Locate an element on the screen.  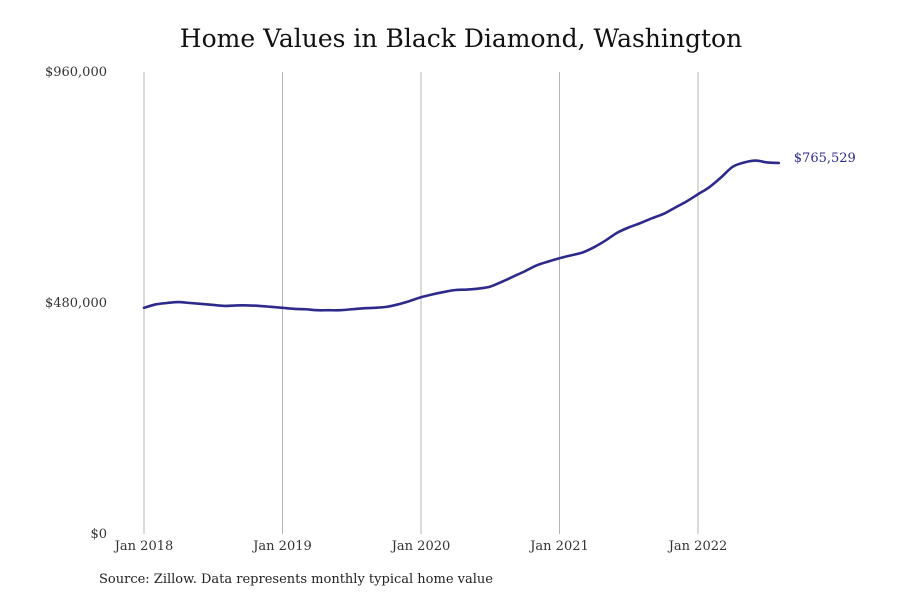
y-axis-tick-labels: $0 $480,000 $960,000 is located at coordinates (76, 303).